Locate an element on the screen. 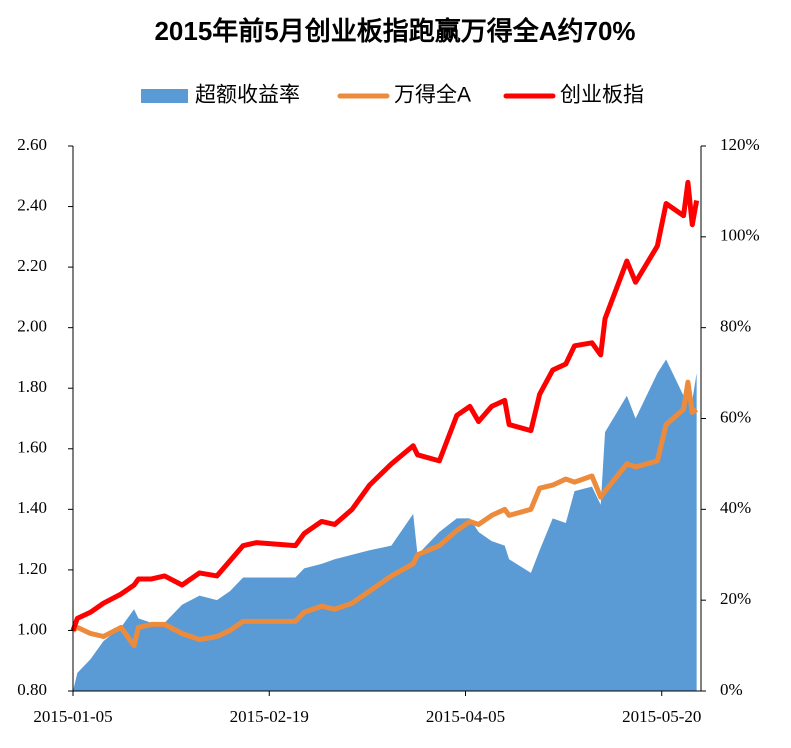  x-tick-label: 2015-02-19 is located at coordinates (269, 716).